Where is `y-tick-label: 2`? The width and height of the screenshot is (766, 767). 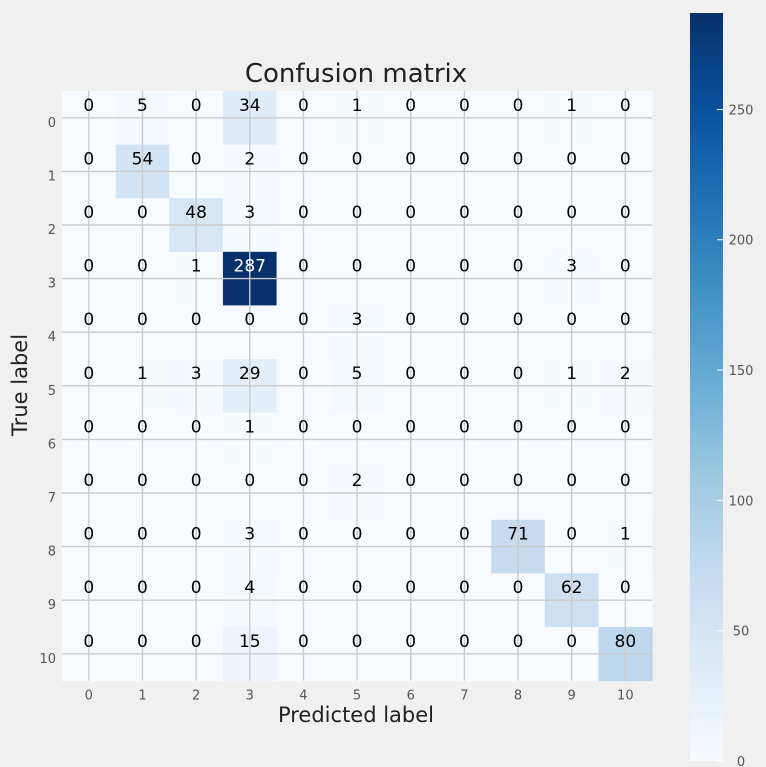
y-tick-label: 2 is located at coordinates (52, 230).